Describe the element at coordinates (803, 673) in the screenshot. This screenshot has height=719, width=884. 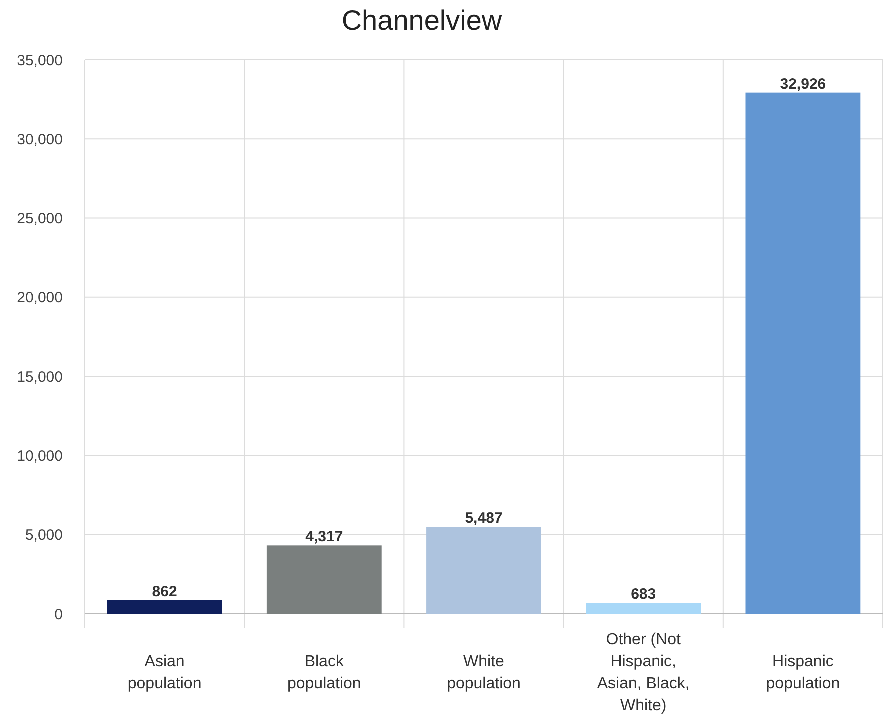
I see `x-tick-label: Hispanic population` at that location.